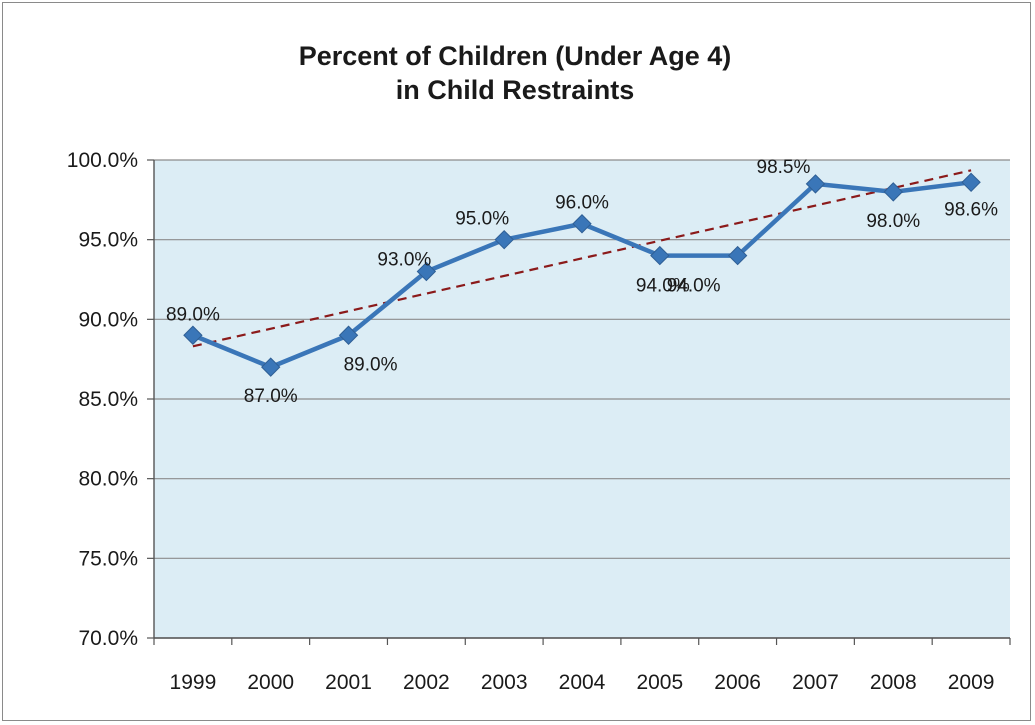 This screenshot has height=725, width=1035. What do you see at coordinates (108, 479) in the screenshot?
I see `y-tick-label: 80.0%` at bounding box center [108, 479].